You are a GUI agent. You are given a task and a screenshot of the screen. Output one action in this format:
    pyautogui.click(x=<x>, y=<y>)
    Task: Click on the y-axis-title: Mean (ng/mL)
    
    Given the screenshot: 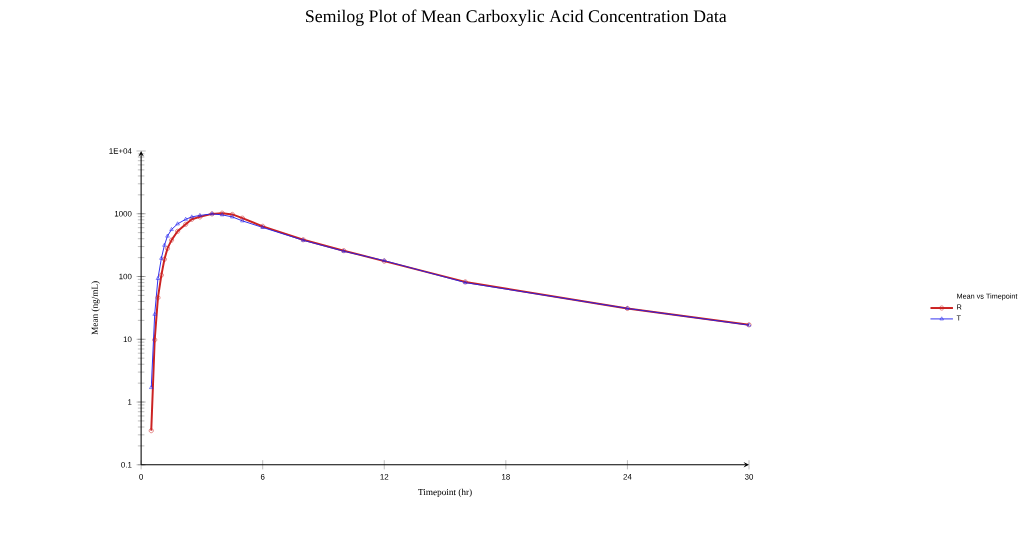 What is the action you would take?
    pyautogui.click(x=95, y=308)
    